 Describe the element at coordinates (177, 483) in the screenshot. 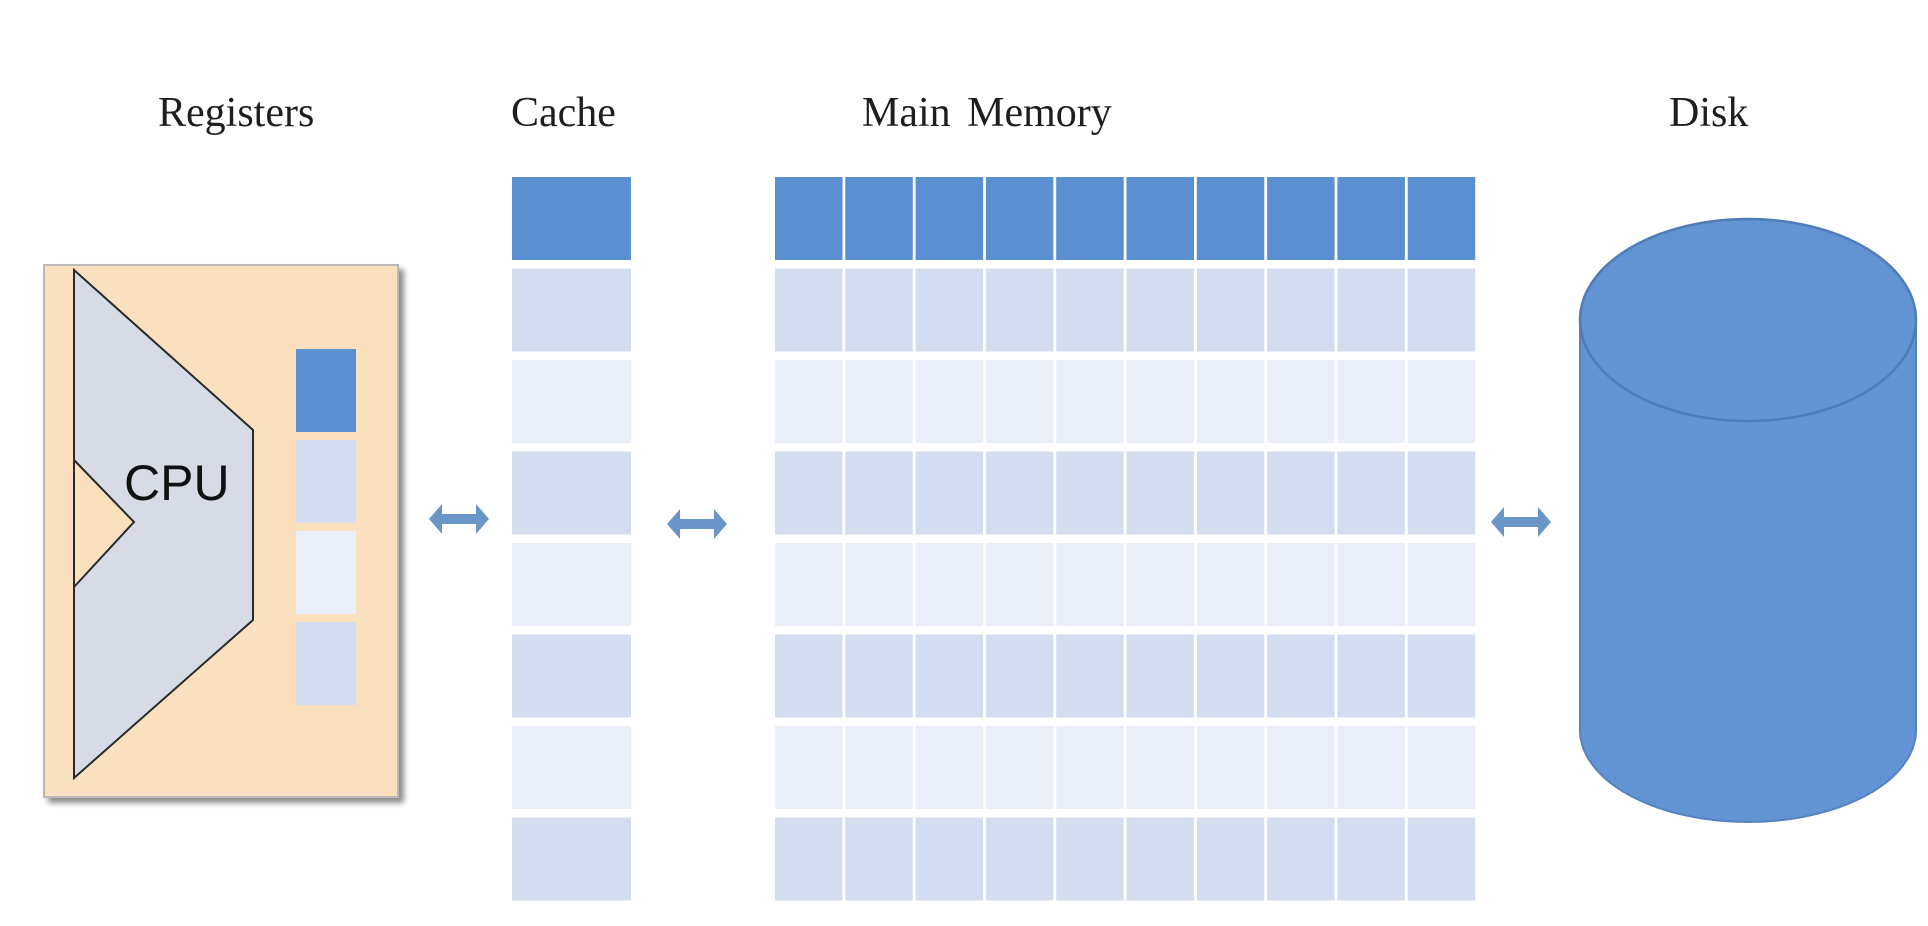

I see `cpu-label: CPU` at that location.